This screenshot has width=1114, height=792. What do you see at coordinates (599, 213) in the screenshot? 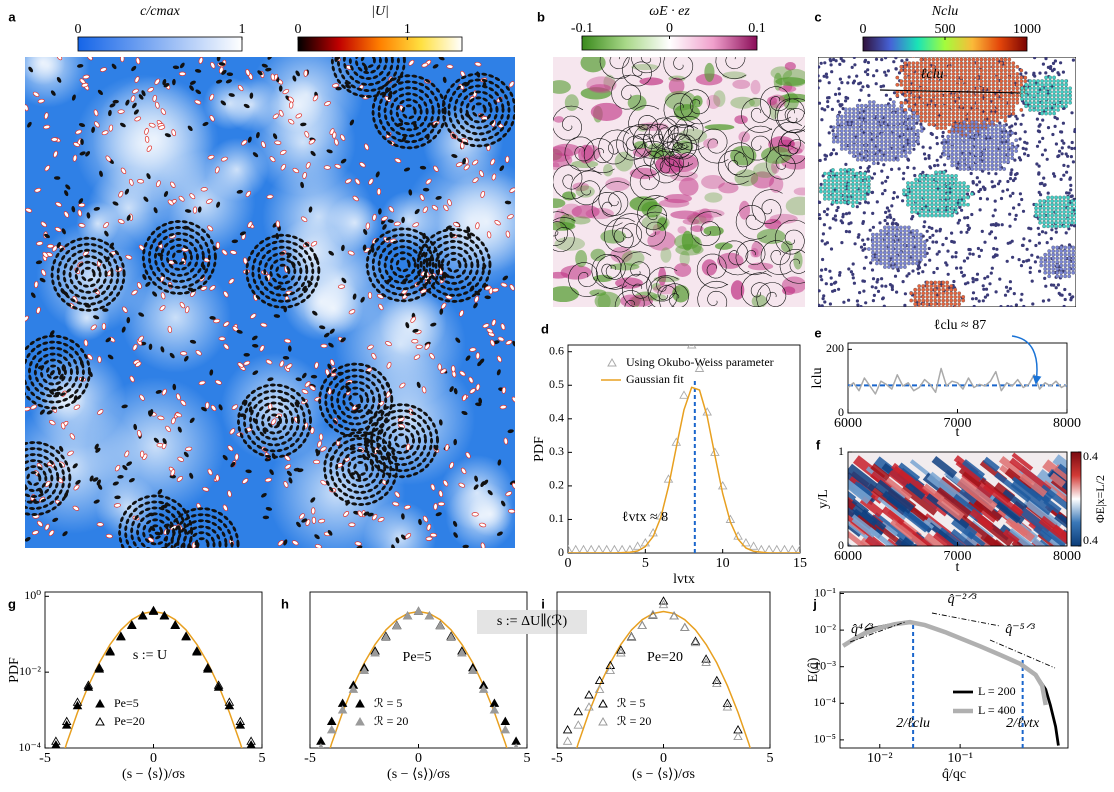
I see `vorticity-blob` at bounding box center [599, 213].